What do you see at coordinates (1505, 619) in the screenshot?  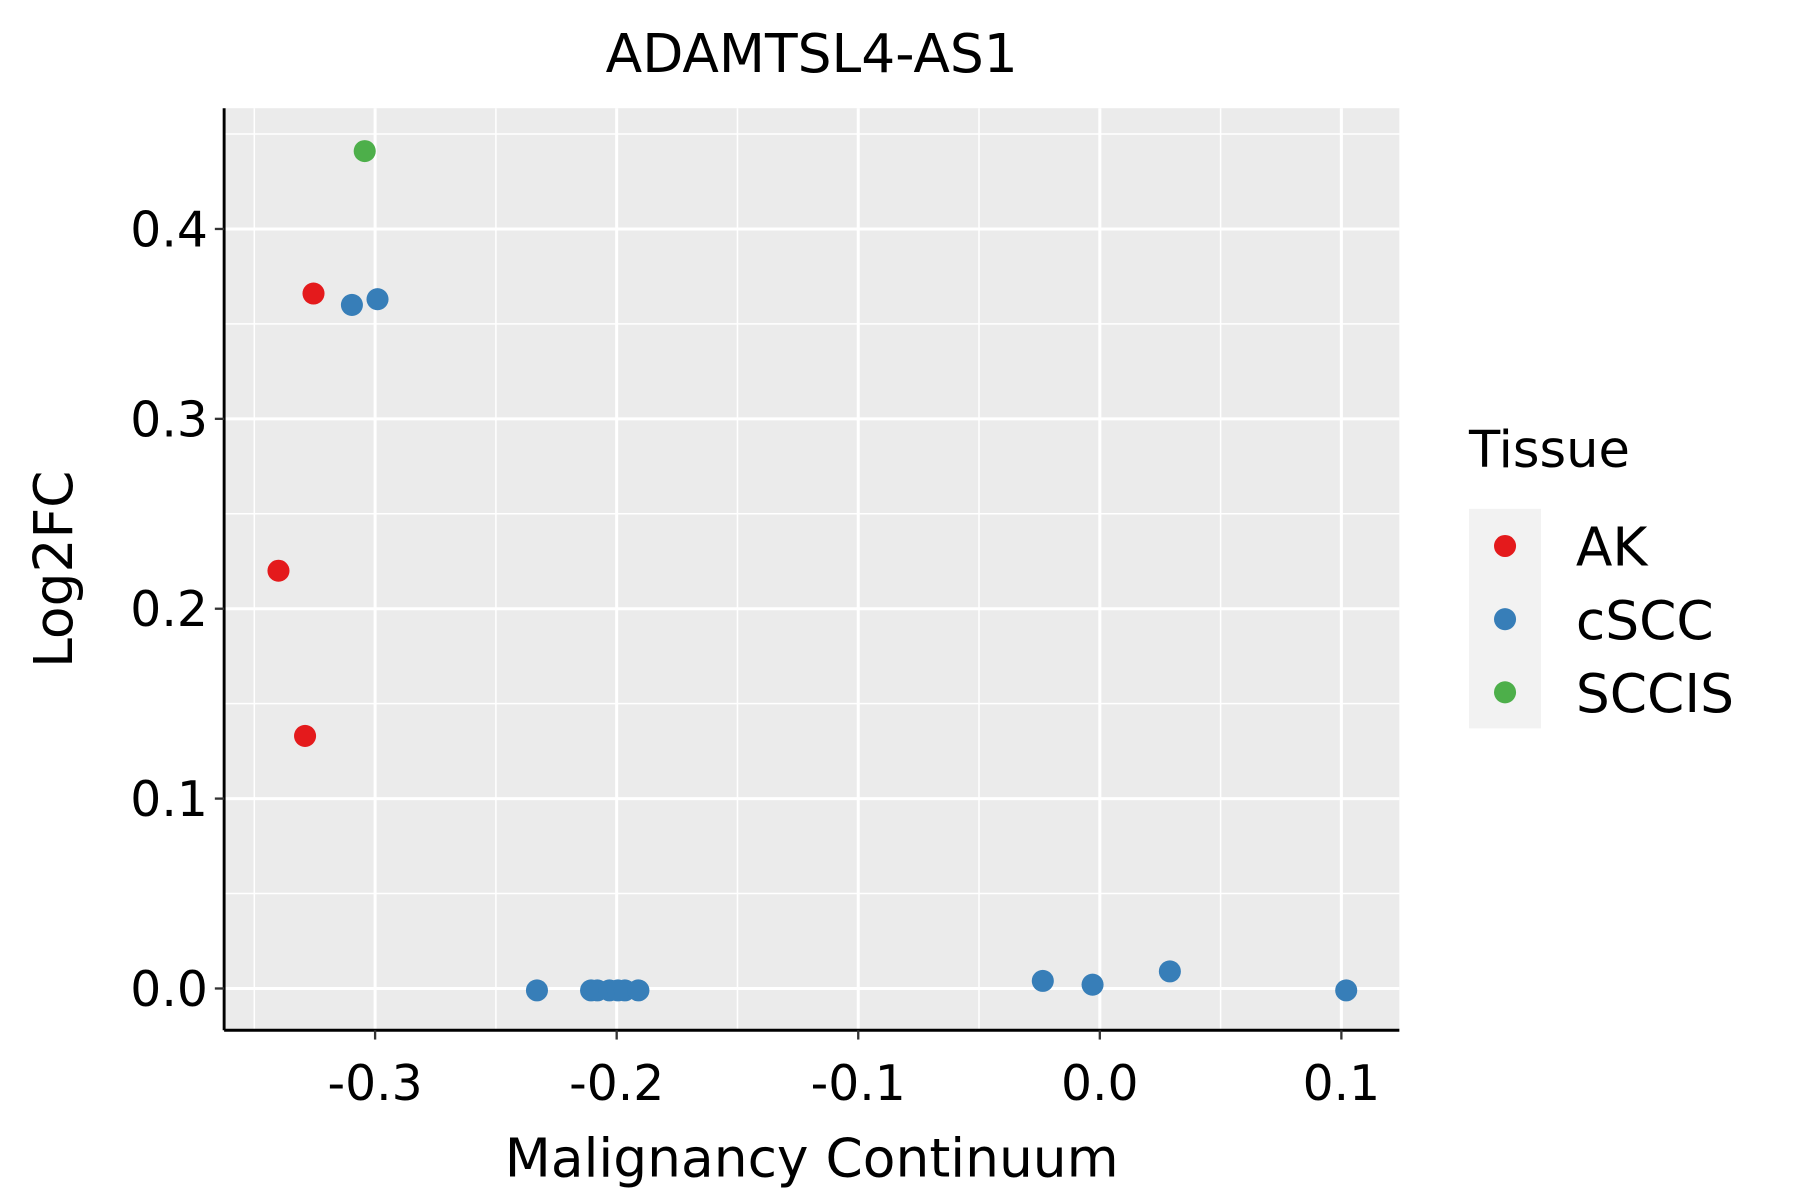 I see `legend-key-cscc` at bounding box center [1505, 619].